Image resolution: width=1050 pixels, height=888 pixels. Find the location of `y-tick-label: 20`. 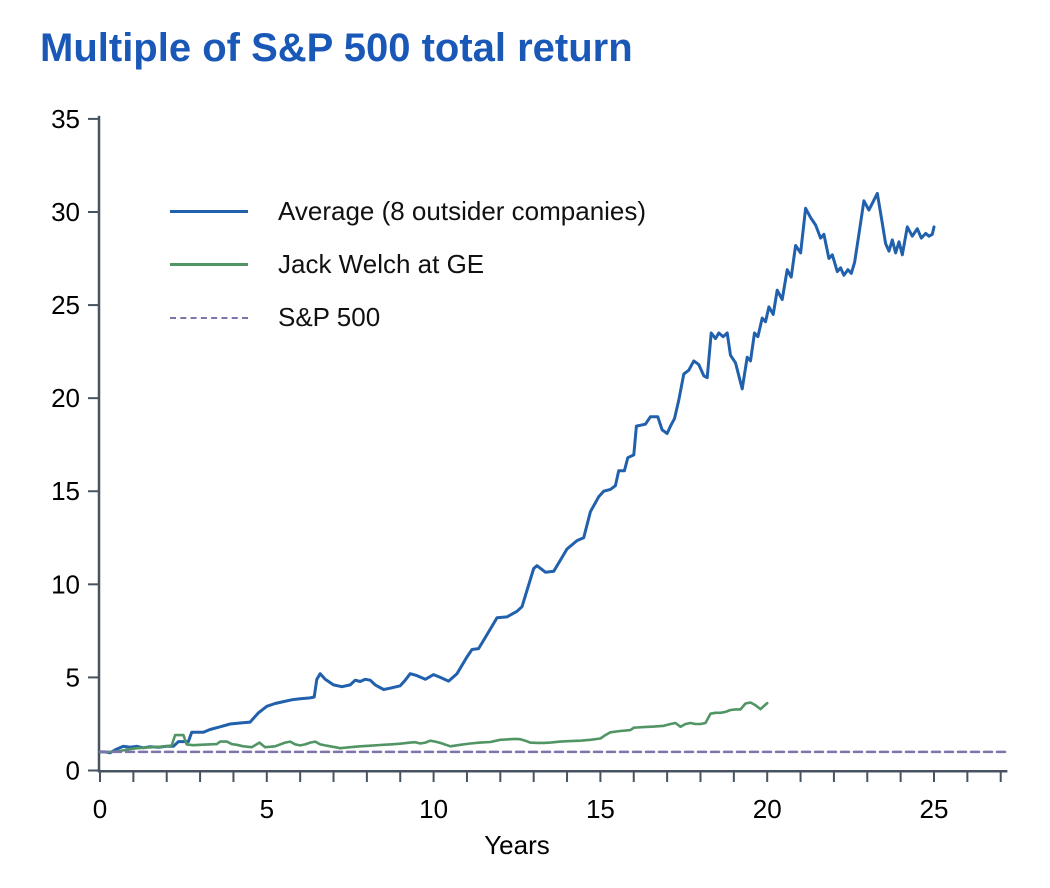

y-tick-label: 20 is located at coordinates (65, 398).